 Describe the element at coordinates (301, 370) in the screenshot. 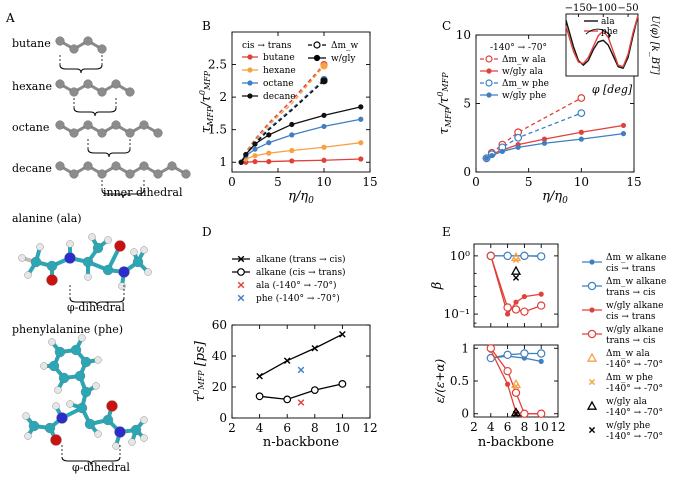

I see `point-phe (-140° → -70°)-stroke` at that location.